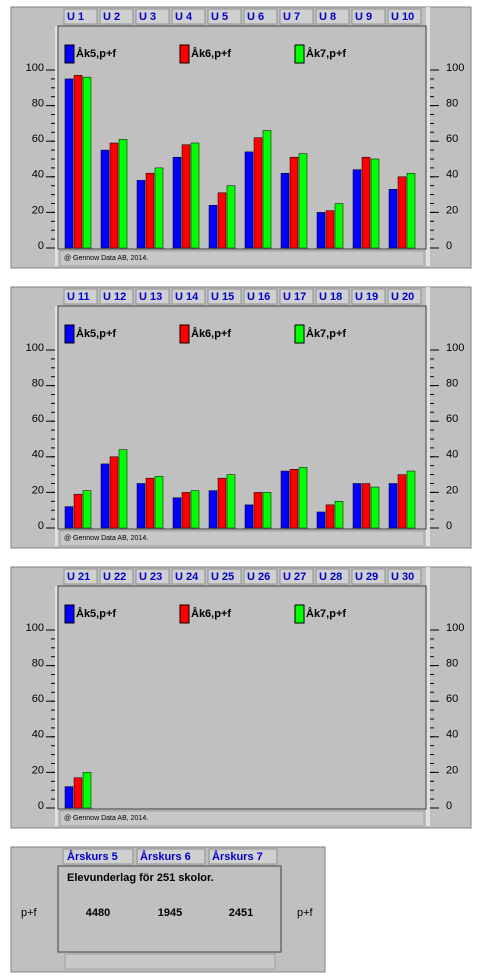 This screenshot has height=977, width=480. I want to click on tab-label: U 23, so click(150, 577).